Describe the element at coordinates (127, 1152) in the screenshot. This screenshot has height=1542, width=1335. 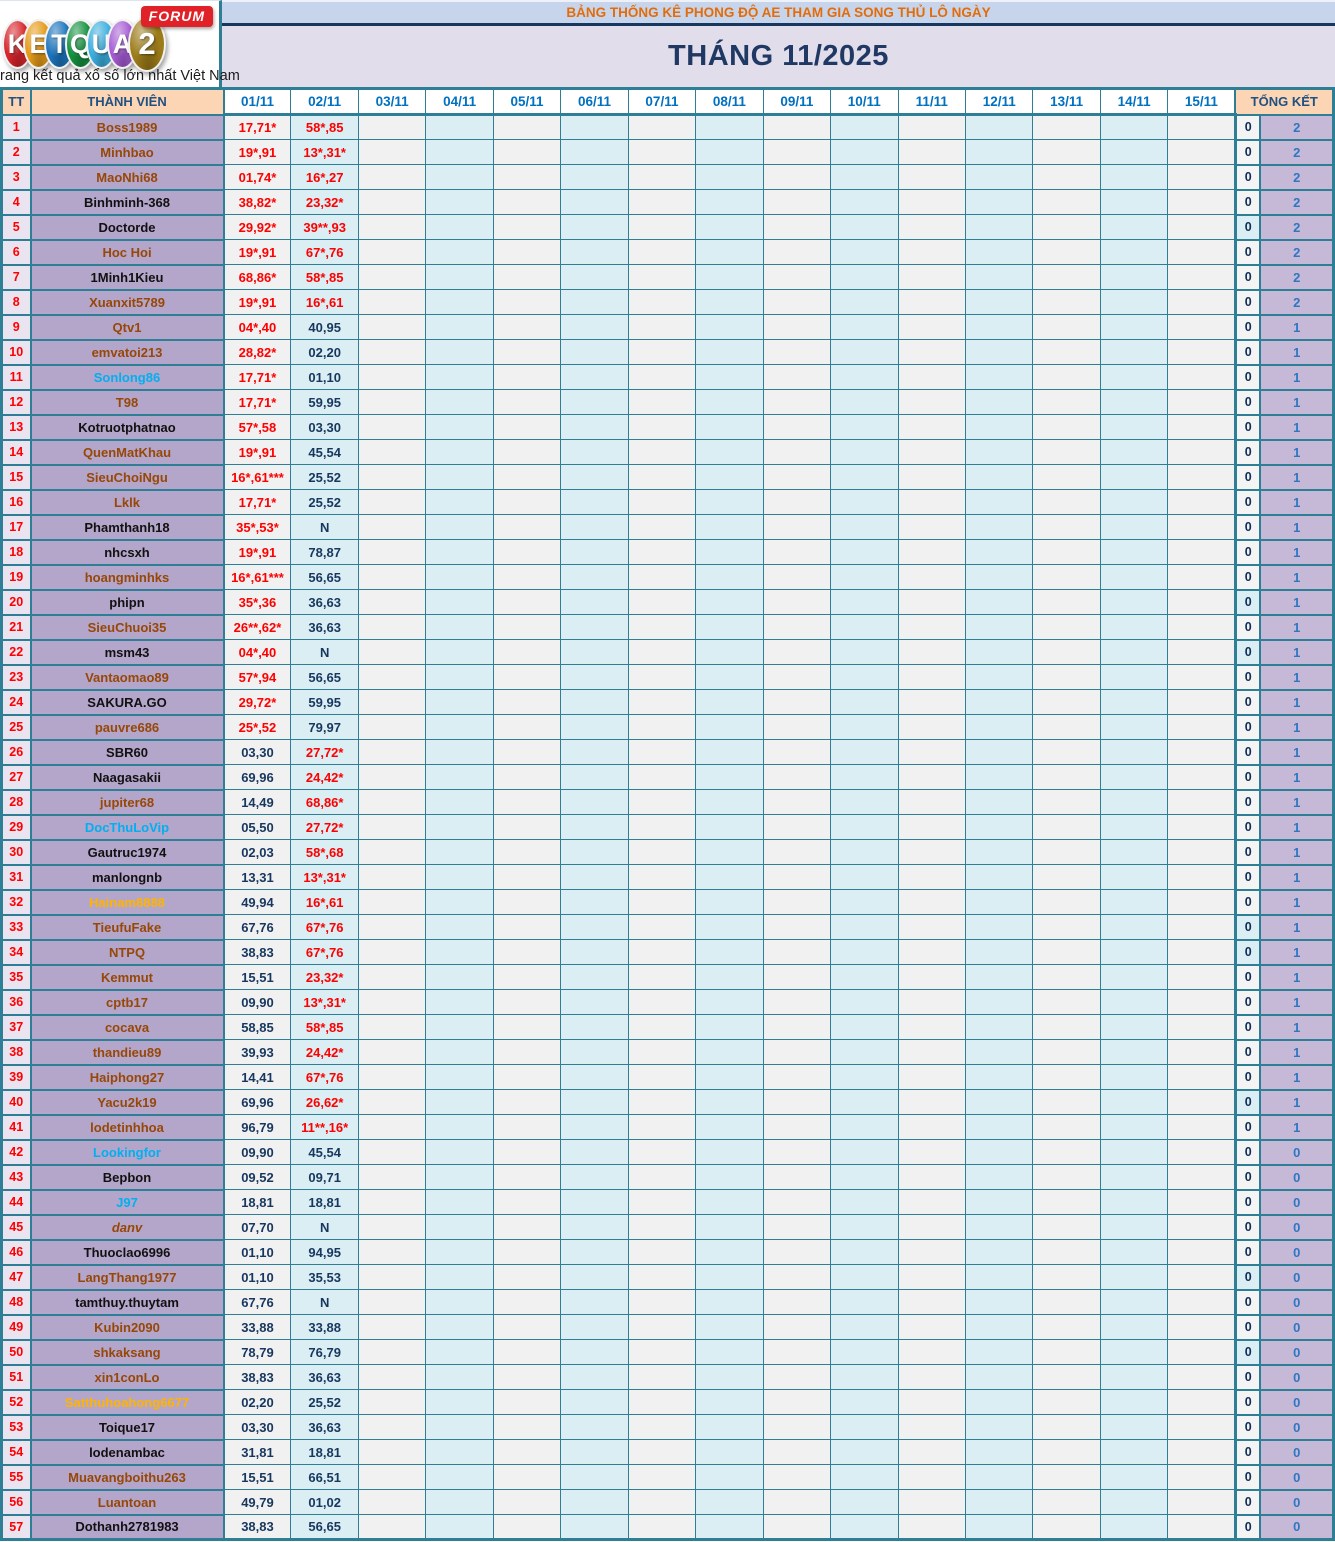
I see `member-name: Lookingfor` at that location.